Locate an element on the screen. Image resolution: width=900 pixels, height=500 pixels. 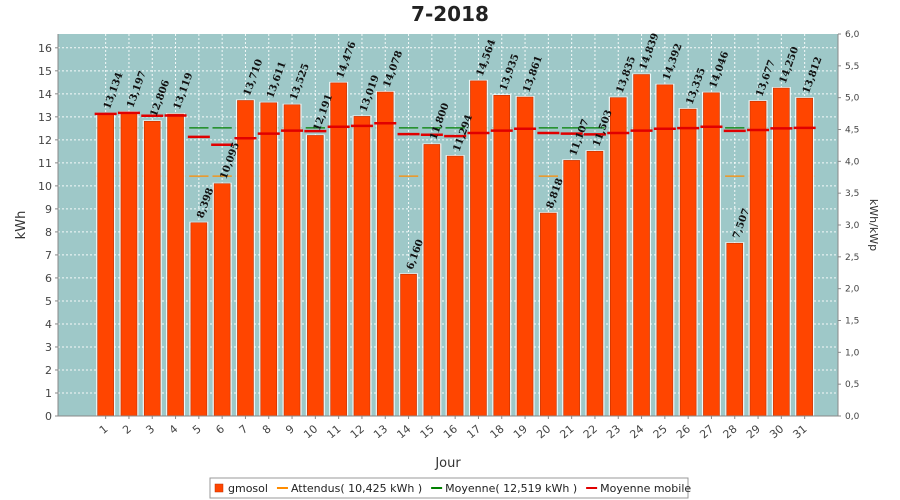
x-tick-label: 5 is located at coordinates (197, 429).